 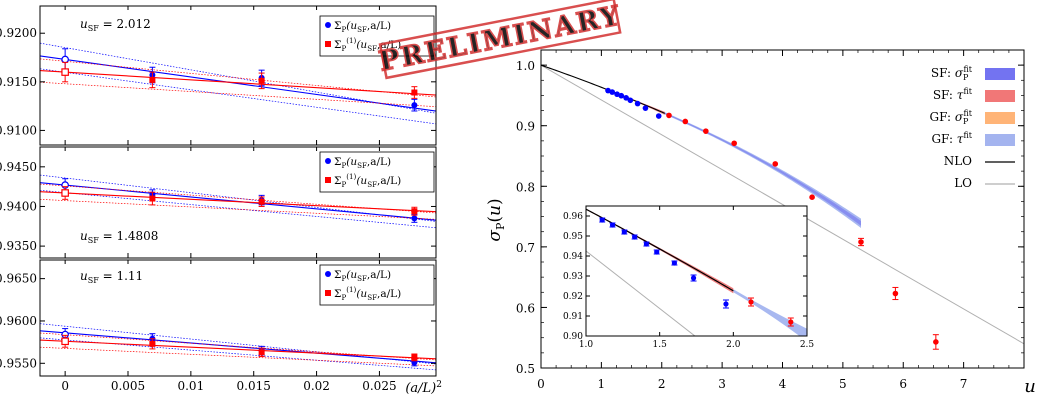 What do you see at coordinates (128, 386) in the screenshot?
I see `x-tick-label: 0.005` at bounding box center [128, 386].